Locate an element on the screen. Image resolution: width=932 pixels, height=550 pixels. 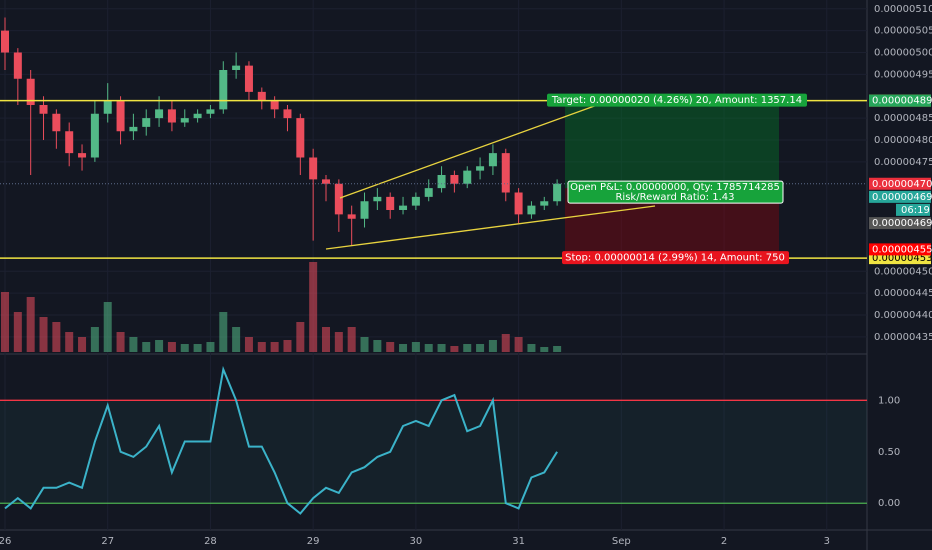
level-label: 0.00000453 is located at coordinates (902, 258).